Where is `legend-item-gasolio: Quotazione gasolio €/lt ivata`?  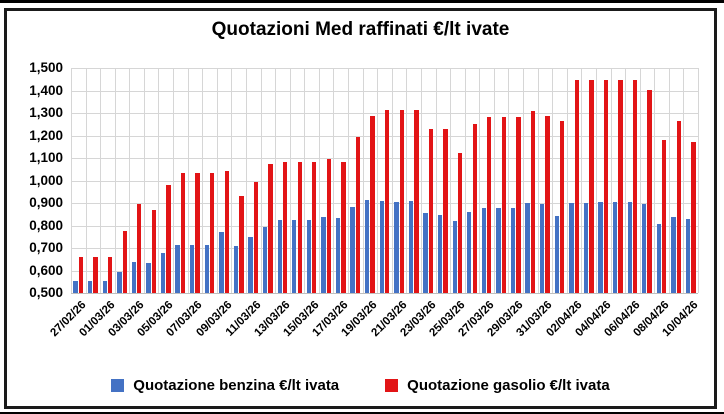 legend-item-gasolio: Quotazione gasolio €/lt ivata is located at coordinates (497, 385).